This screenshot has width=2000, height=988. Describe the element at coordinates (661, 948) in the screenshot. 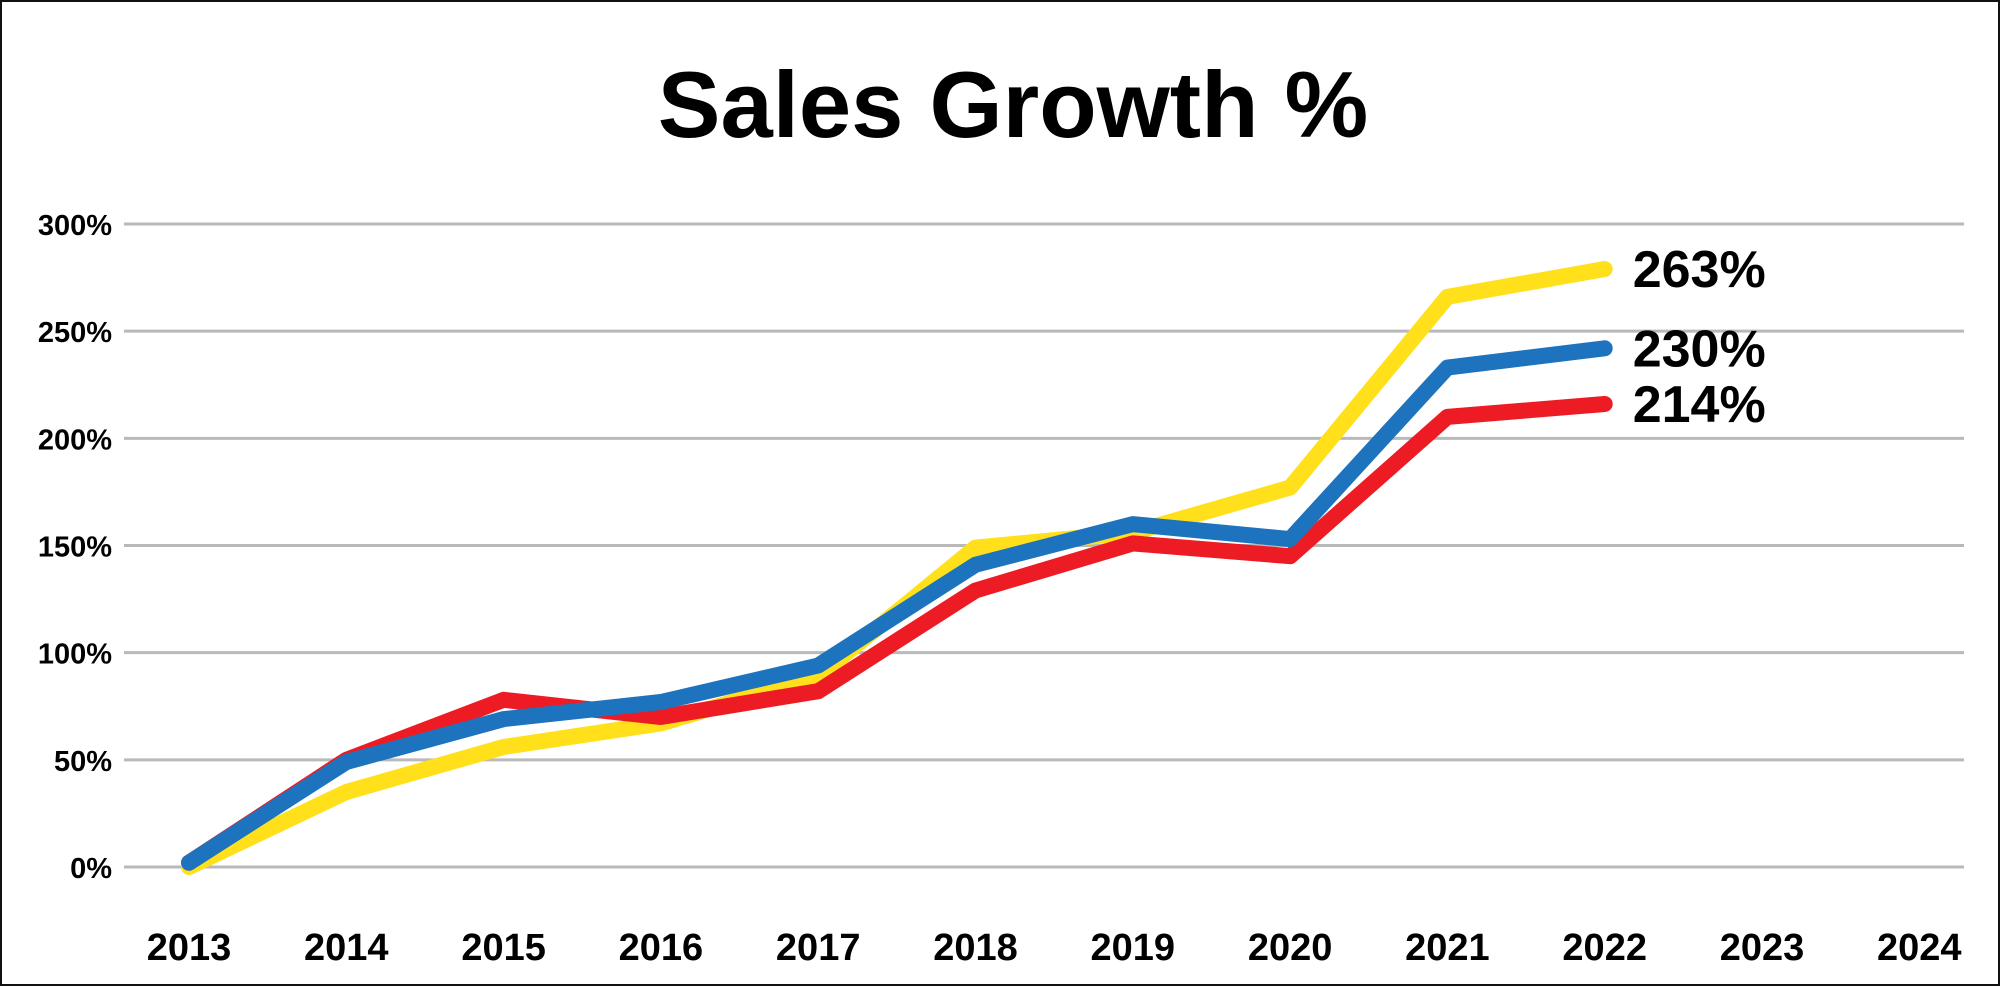

I see `x-tick-label: 2016` at that location.